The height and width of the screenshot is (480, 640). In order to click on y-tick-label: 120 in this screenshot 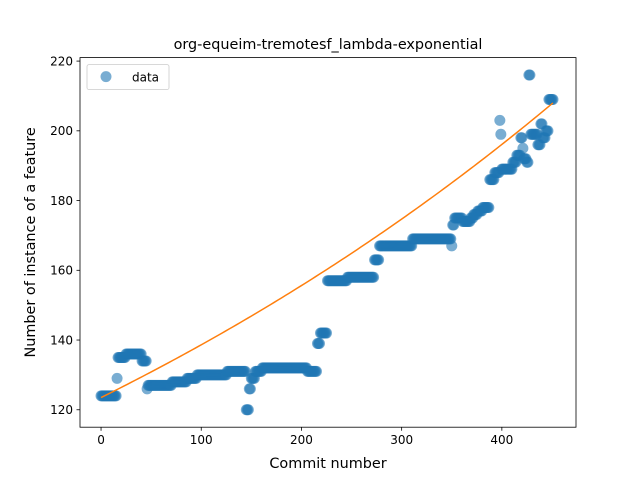, I will do `click(61, 410)`.